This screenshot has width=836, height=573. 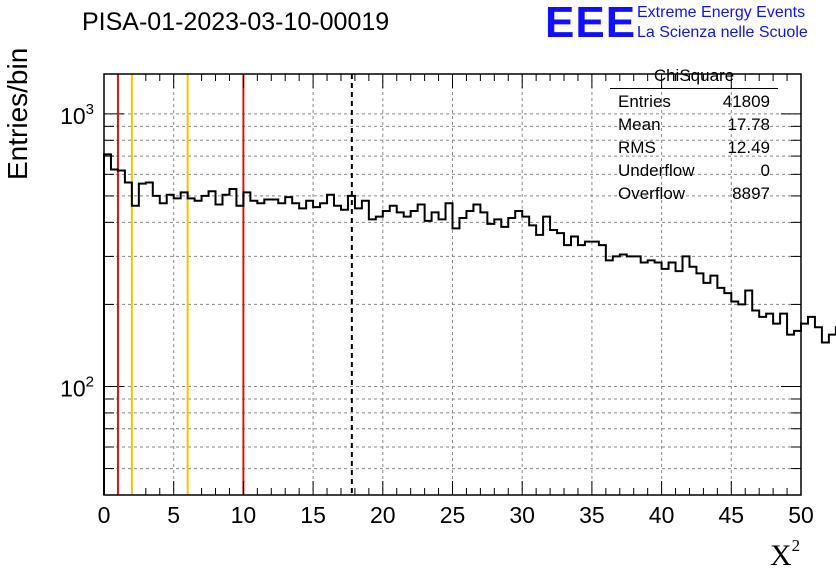 What do you see at coordinates (748, 147) in the screenshot?
I see `stats-value: 12.49` at bounding box center [748, 147].